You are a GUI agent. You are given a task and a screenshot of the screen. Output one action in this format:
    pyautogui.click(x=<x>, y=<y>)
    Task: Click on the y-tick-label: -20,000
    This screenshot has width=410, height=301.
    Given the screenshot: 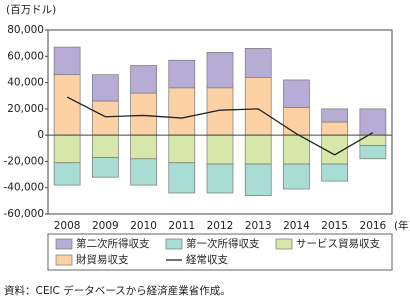 What is the action you would take?
    pyautogui.click(x=23, y=161)
    